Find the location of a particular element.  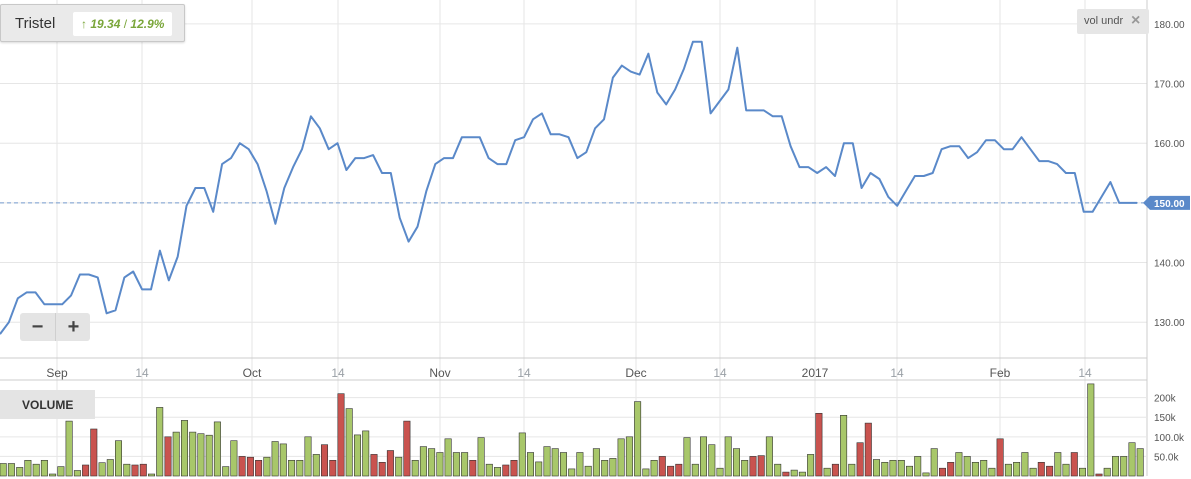

price-tick-label: 180.00 is located at coordinates (1169, 25).